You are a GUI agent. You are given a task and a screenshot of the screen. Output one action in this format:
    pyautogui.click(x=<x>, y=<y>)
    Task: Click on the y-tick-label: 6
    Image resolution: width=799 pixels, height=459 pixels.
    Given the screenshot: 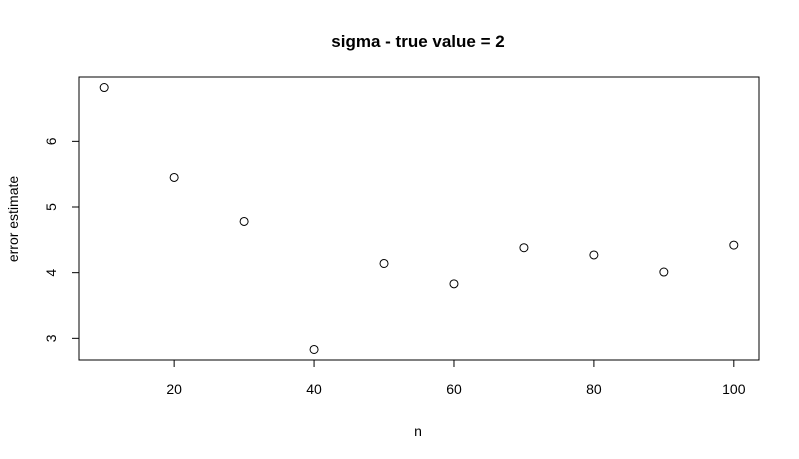 What is the action you would take?
    pyautogui.click(x=51, y=141)
    